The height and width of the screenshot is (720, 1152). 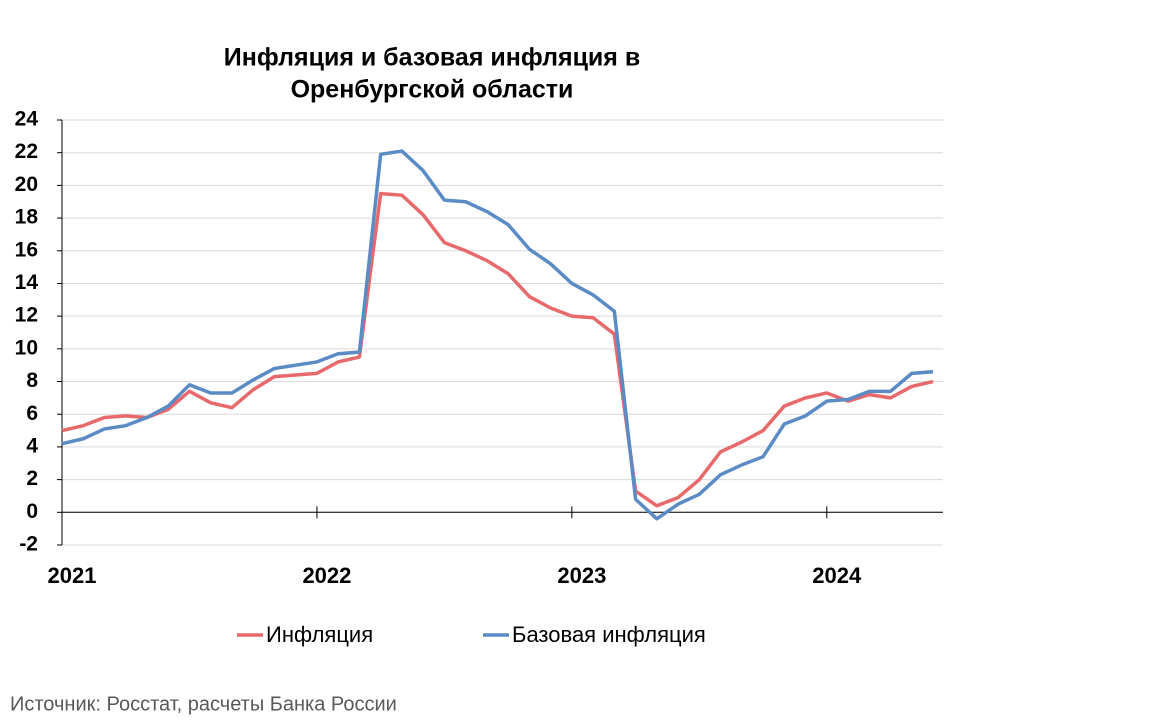 What do you see at coordinates (432, 90) in the screenshot?
I see `chart-title: Оренбургской области` at bounding box center [432, 90].